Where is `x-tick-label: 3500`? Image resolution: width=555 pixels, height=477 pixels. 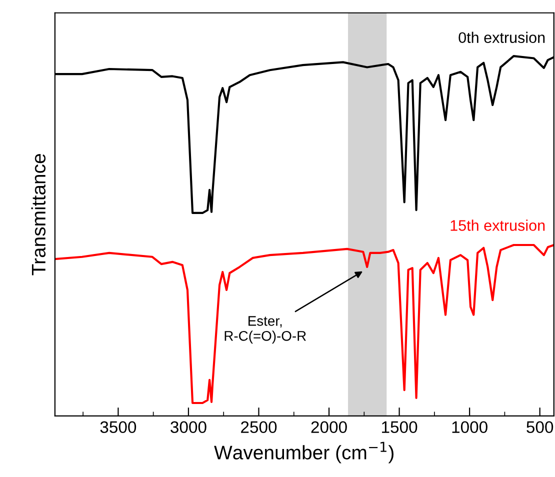 x-tick-label: 3500 is located at coordinates (118, 427).